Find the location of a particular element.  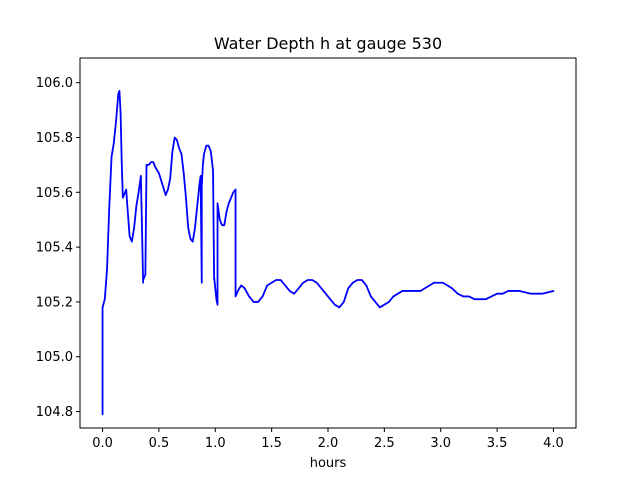

y-tick-label: 105.2 is located at coordinates (54, 302).